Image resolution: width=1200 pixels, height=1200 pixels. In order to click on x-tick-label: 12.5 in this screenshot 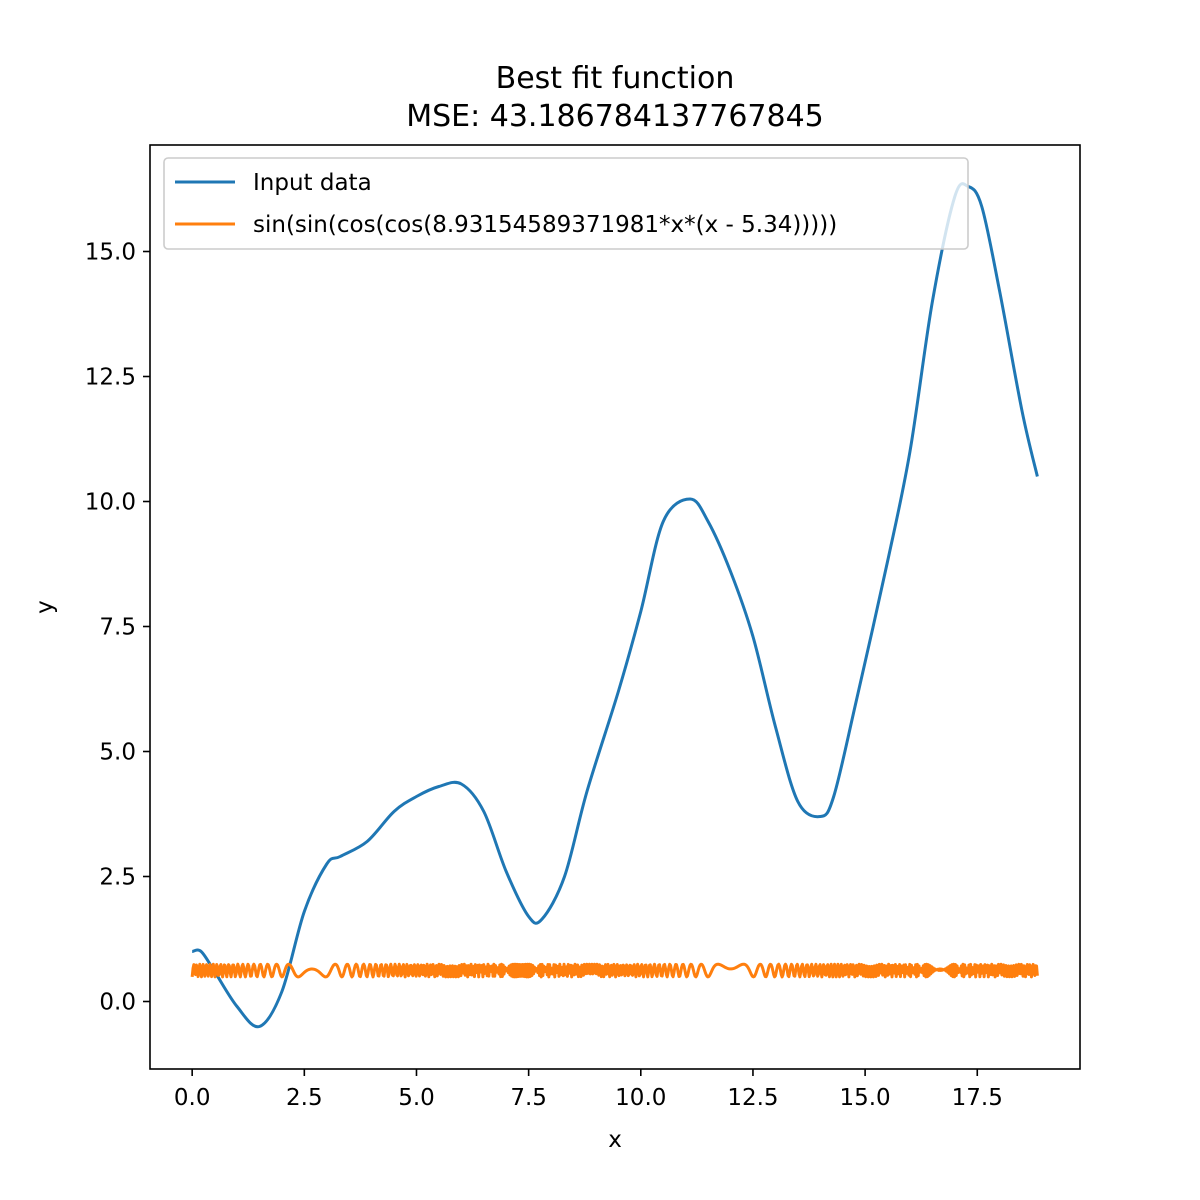, I will do `click(752, 1098)`.